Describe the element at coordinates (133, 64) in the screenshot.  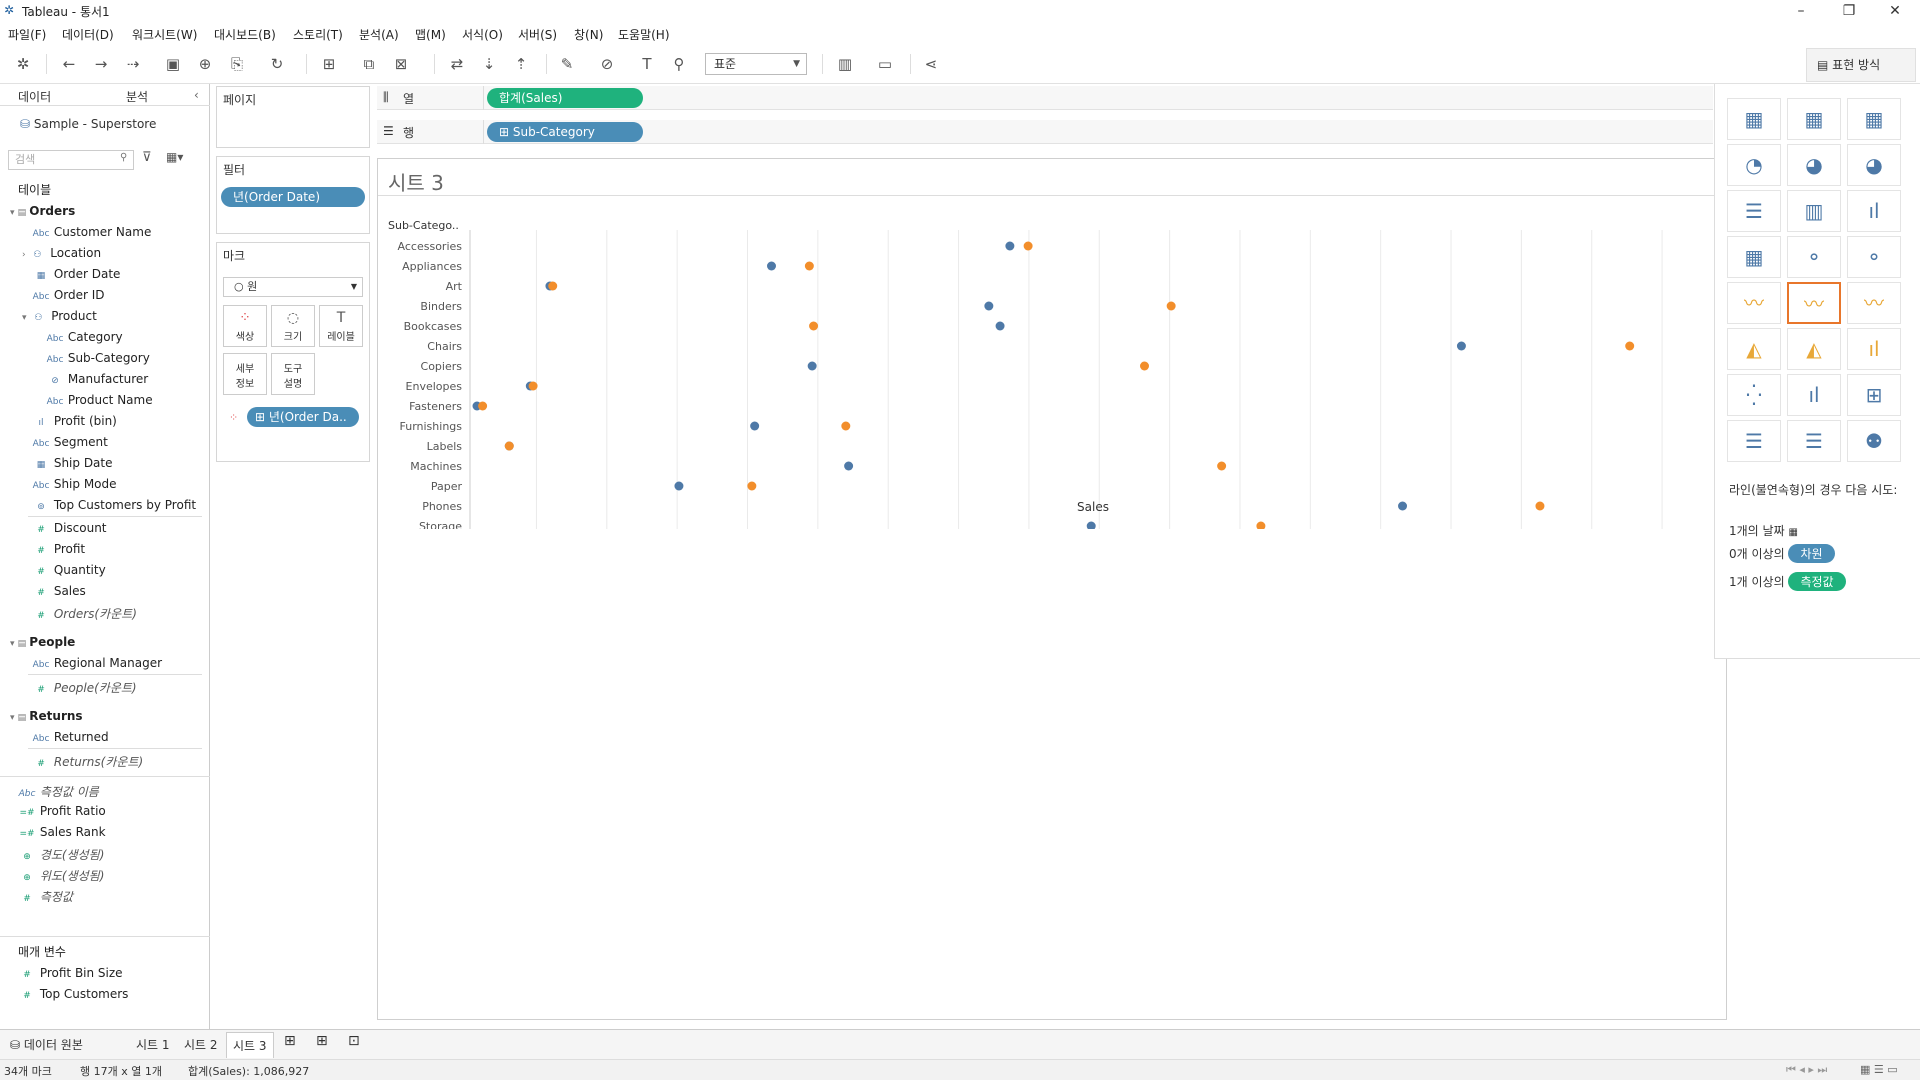
I see `replay-icon: ⇢` at that location.